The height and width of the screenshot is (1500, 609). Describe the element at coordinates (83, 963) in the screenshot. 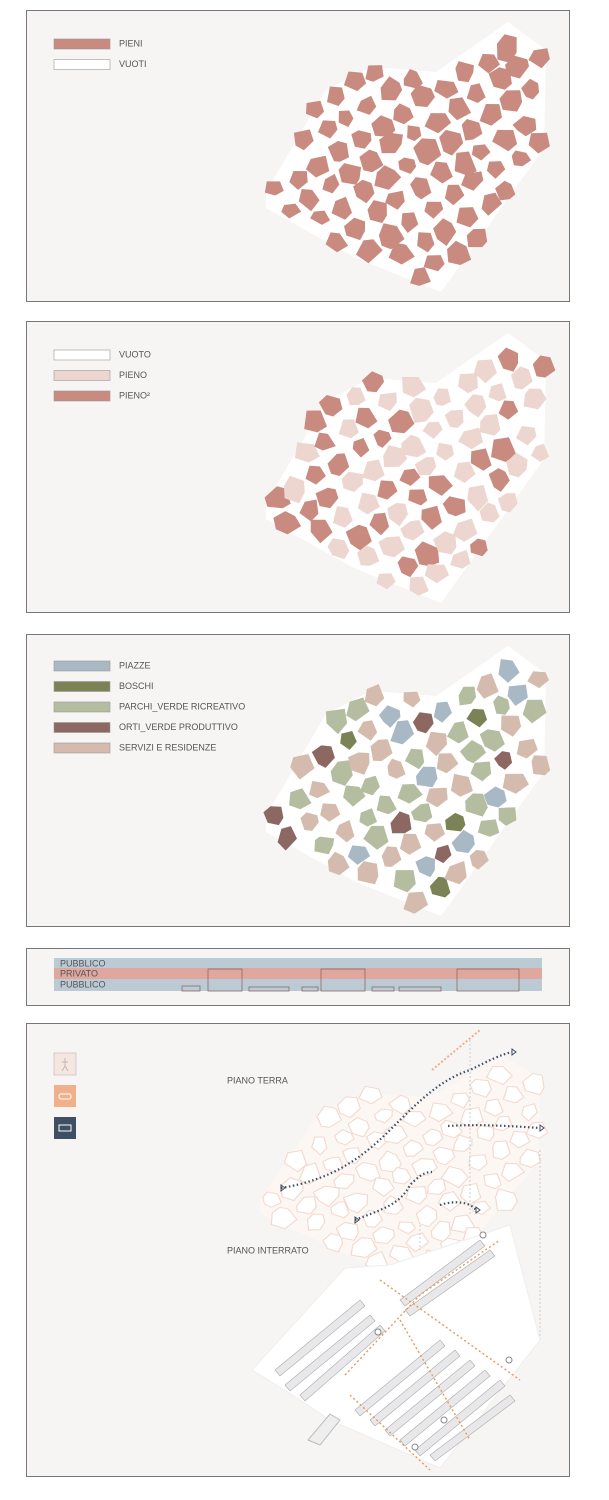

I see `band-label: PUBBLICO` at that location.